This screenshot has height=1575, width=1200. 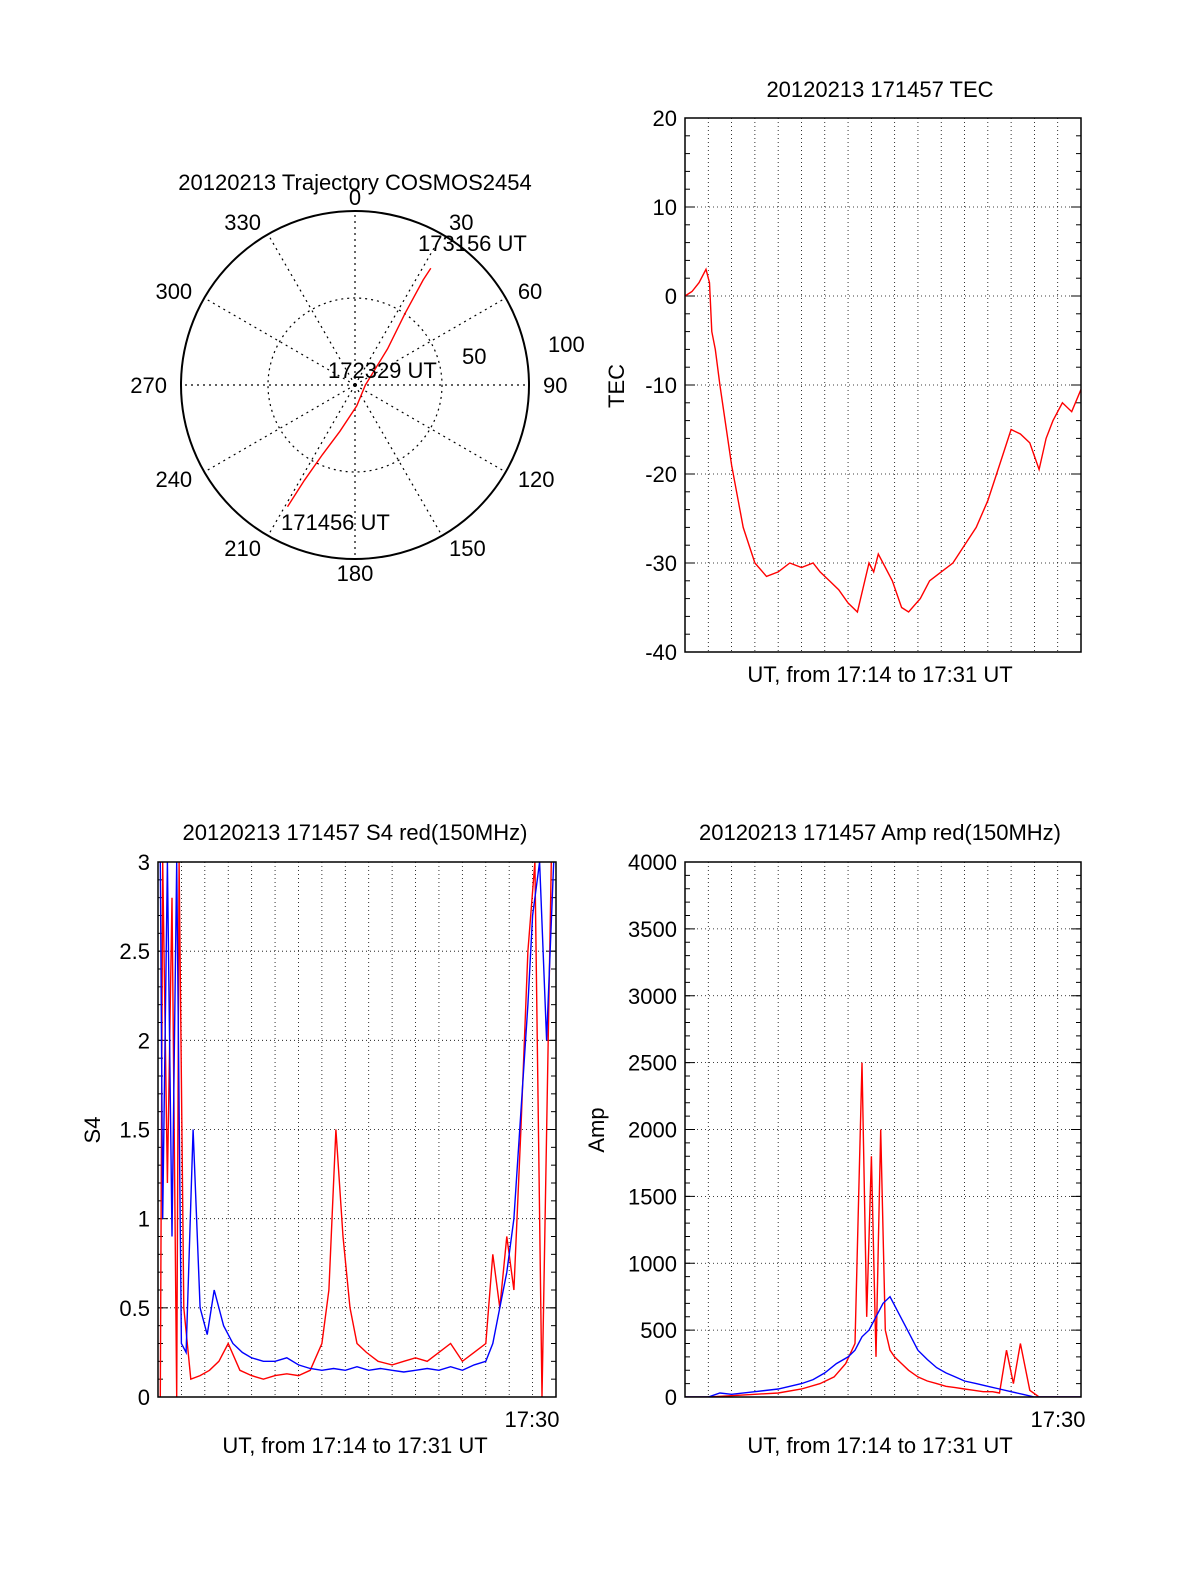 I want to click on amp-xtick-label: 17:30, so click(x=1057, y=1419).